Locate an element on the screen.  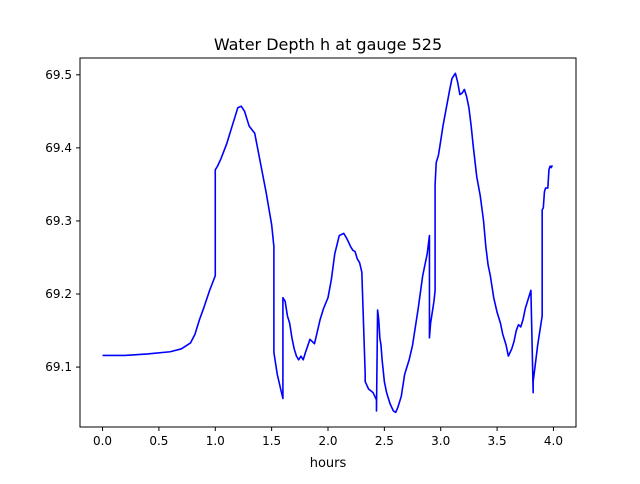
y-tick-label: 69.3 is located at coordinates (58, 221).